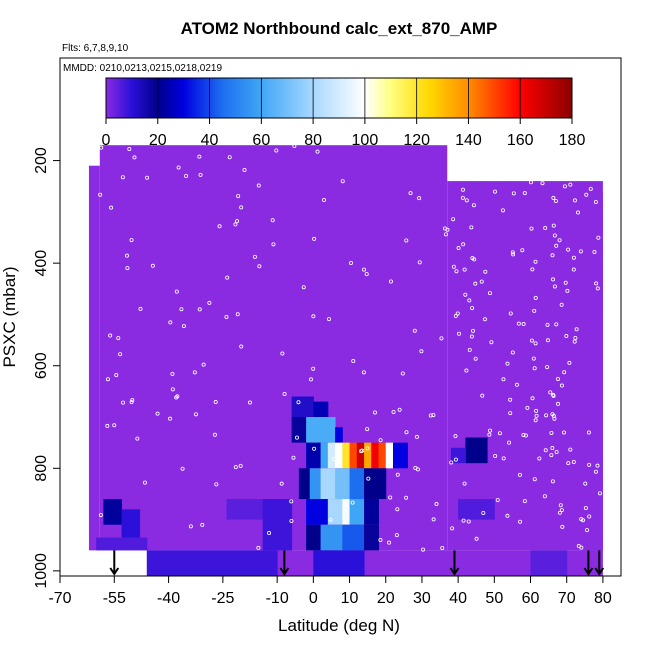  What do you see at coordinates (59, 598) in the screenshot?
I see `x-tick-label: -70` at bounding box center [59, 598].